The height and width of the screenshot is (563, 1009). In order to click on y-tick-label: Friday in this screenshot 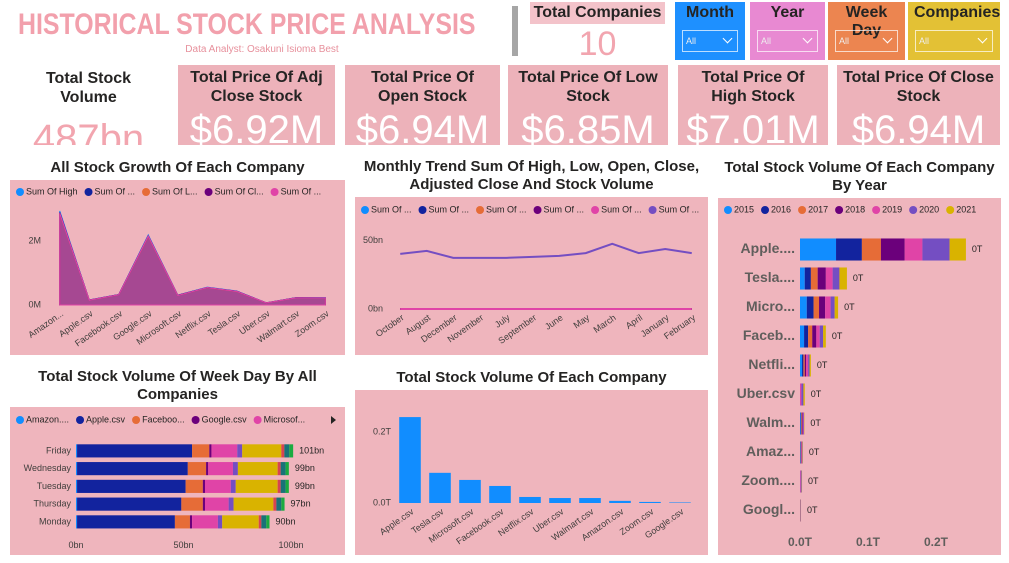, I will do `click(59, 450)`.